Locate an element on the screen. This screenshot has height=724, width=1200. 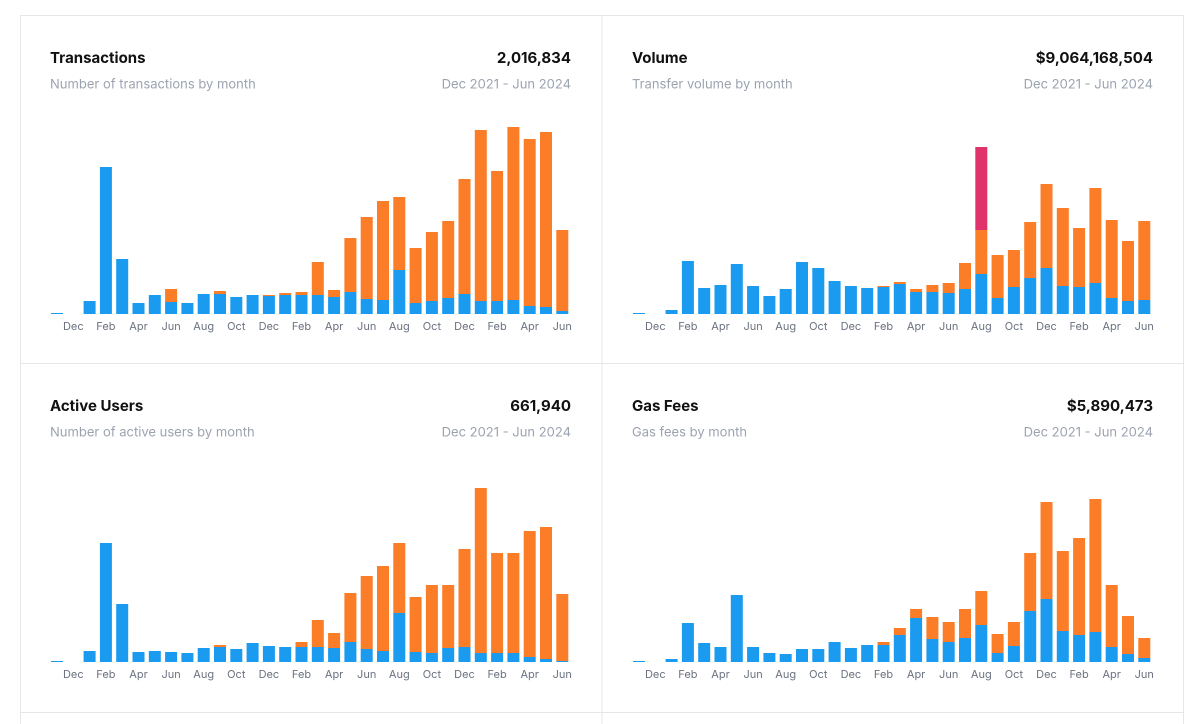
card-total: $5,890,473 is located at coordinates (1110, 405).